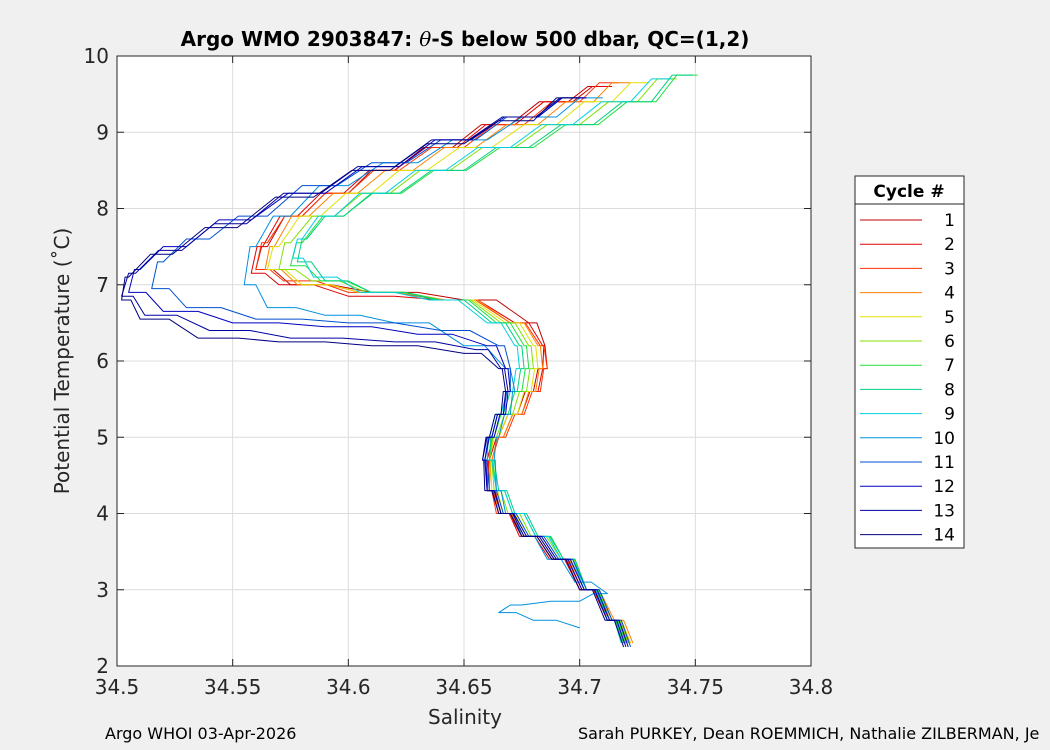 The image size is (1050, 750). What do you see at coordinates (102, 209) in the screenshot?
I see `y-tick-label: 8` at bounding box center [102, 209].